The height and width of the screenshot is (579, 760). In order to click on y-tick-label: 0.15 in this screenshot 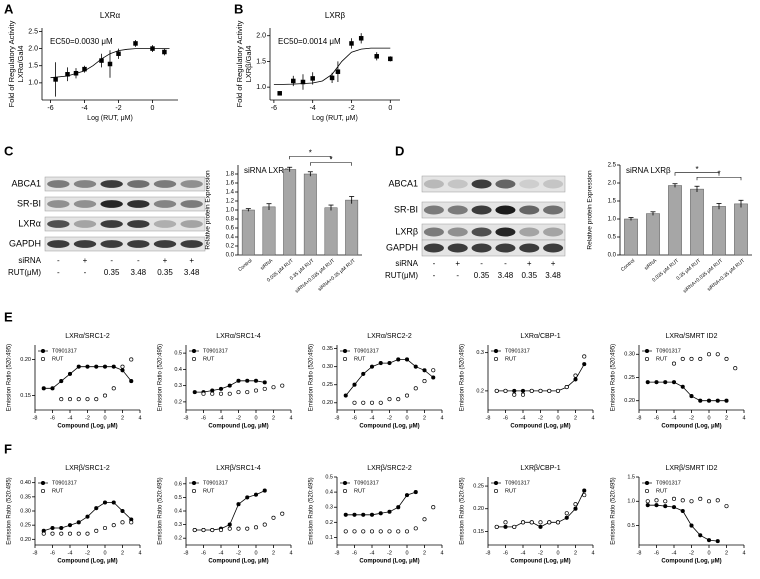, I will do `click(478, 532)`.